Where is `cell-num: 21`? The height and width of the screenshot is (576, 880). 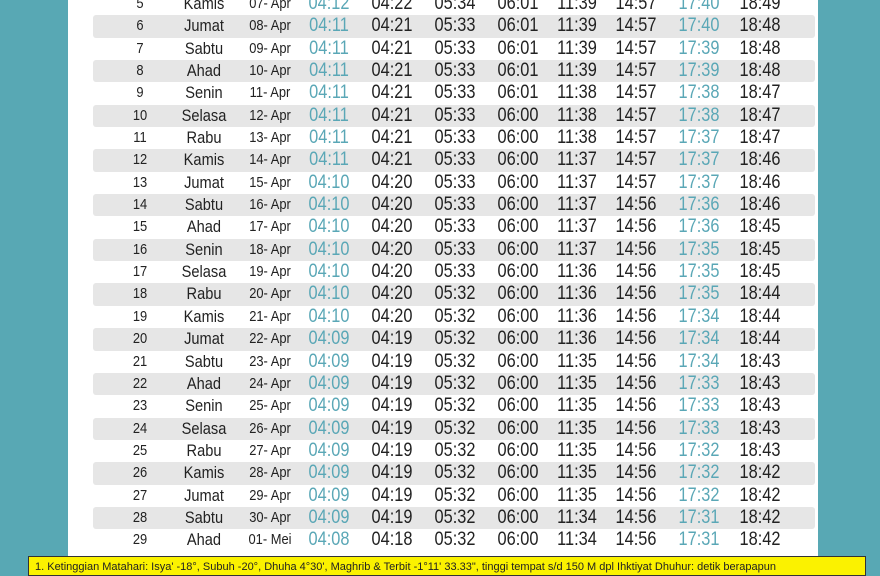 cell-num: 21 is located at coordinates (140, 361).